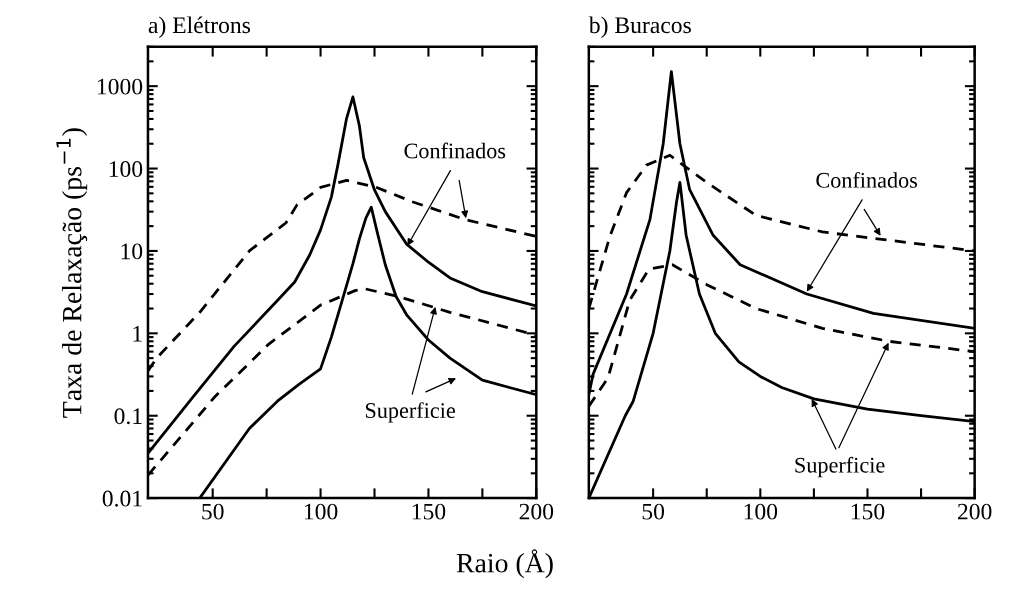 The height and width of the screenshot is (593, 1010). Describe the element at coordinates (72, 273) in the screenshot. I see `y-axis-title: Taxa de Relaxação (ps$^{−1}$)` at that location.